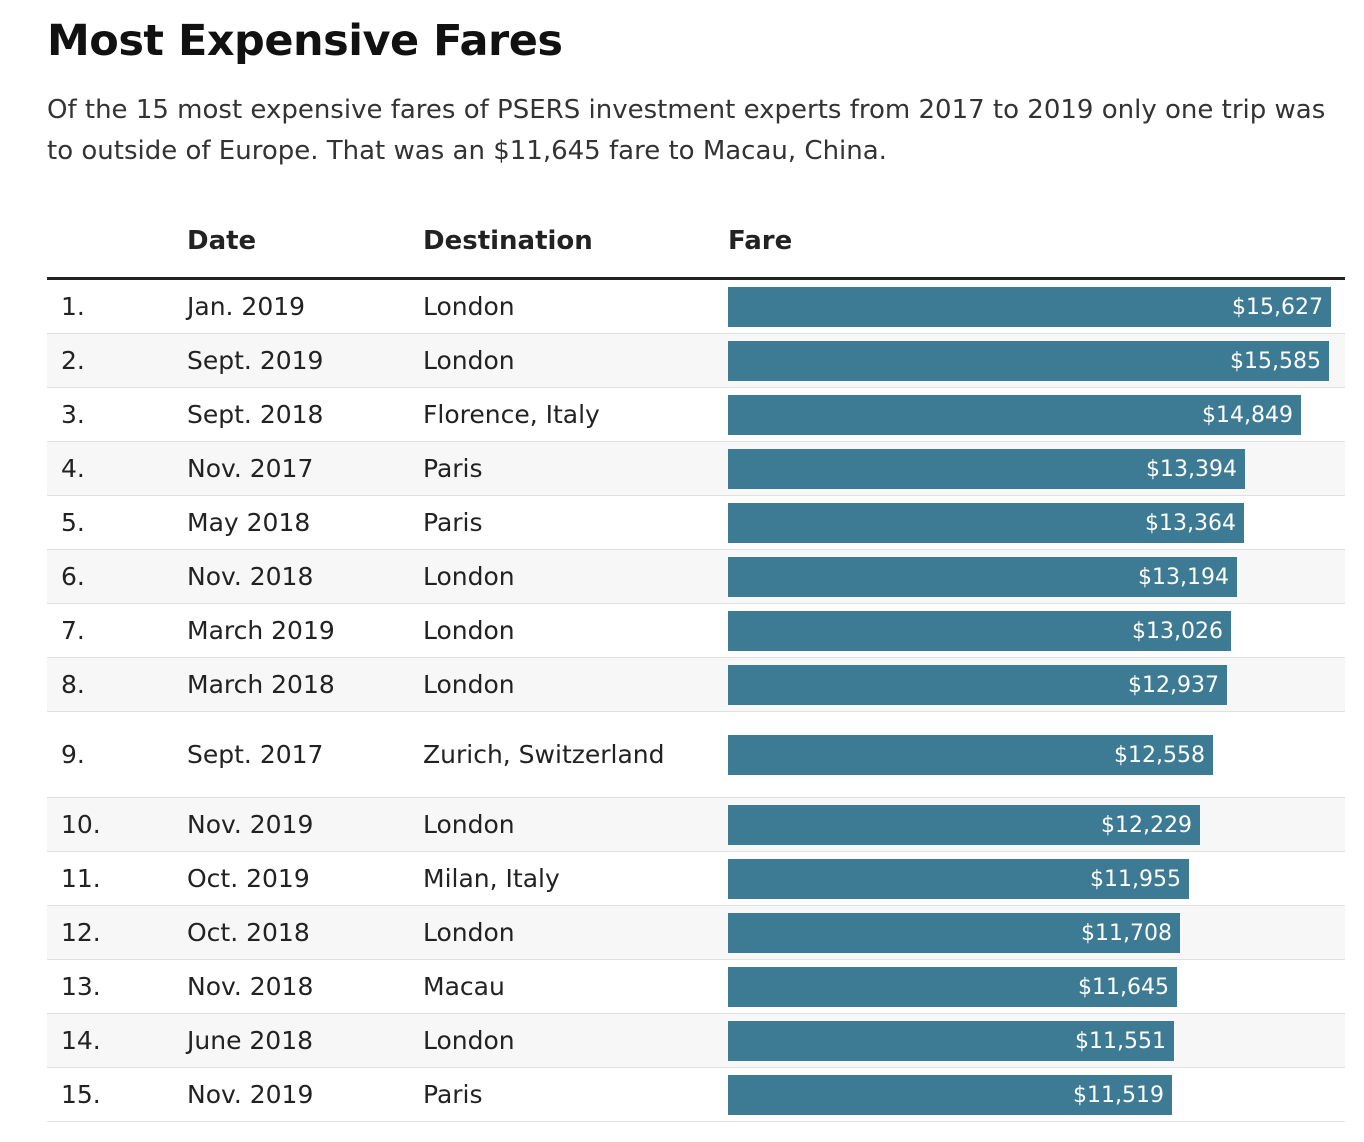 This screenshot has height=1142, width=1364. I want to click on fare-bar-label: $15,585, so click(1275, 361).